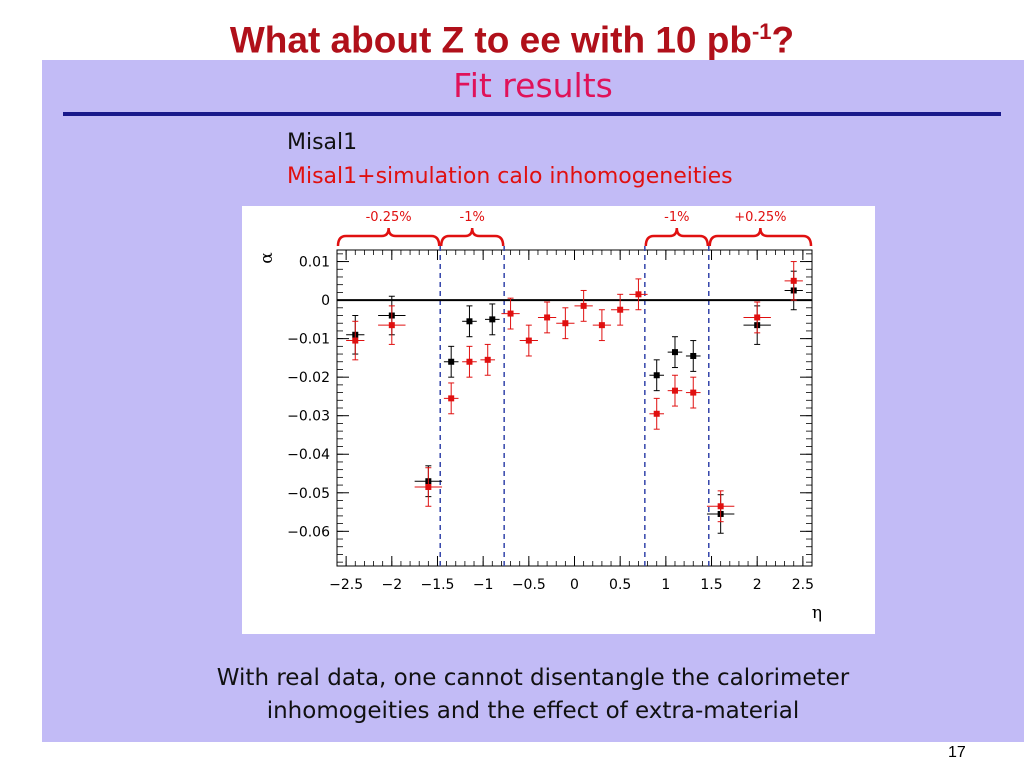  Describe the element at coordinates (308, 532) in the screenshot. I see `y-tick-label: −0.06` at that location.